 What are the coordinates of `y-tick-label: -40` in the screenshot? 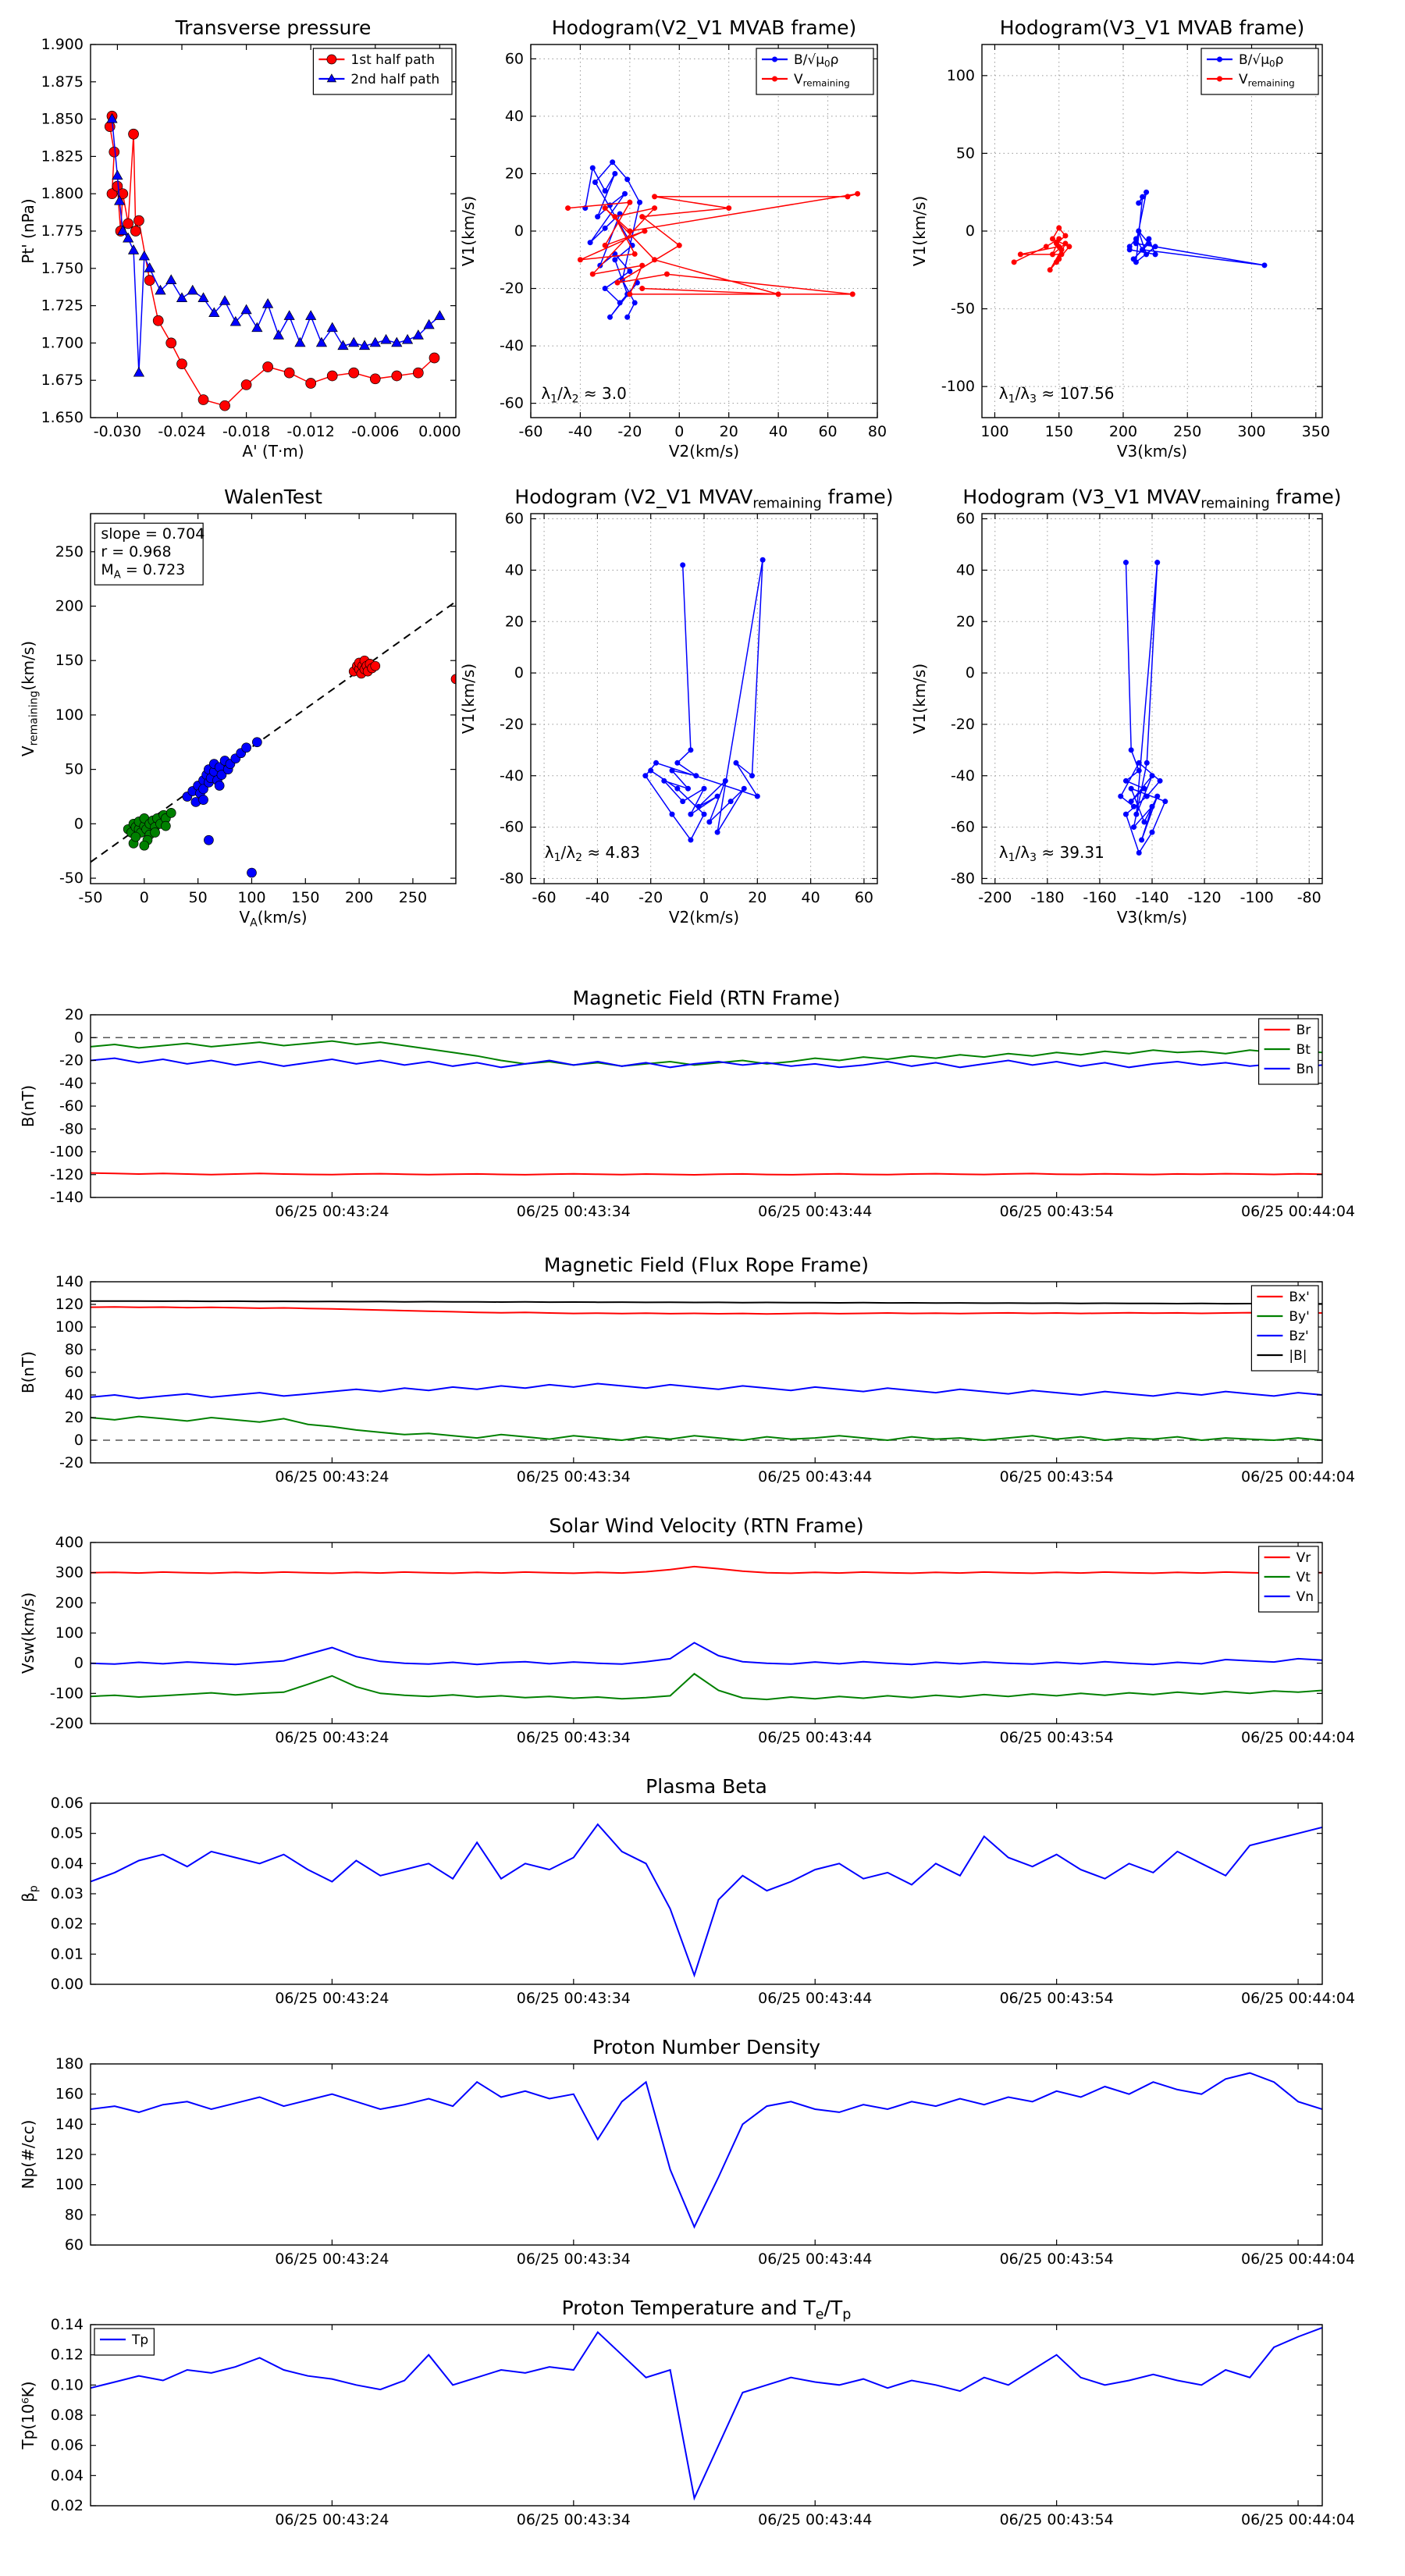 It's located at (512, 345).